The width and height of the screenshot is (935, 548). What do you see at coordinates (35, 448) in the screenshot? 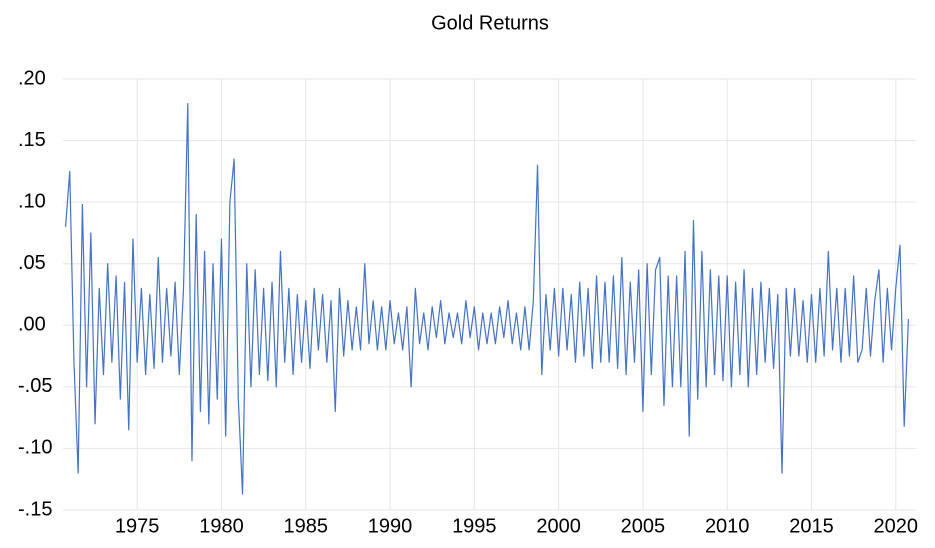
I see `y-tick-label: -.10` at bounding box center [35, 448].